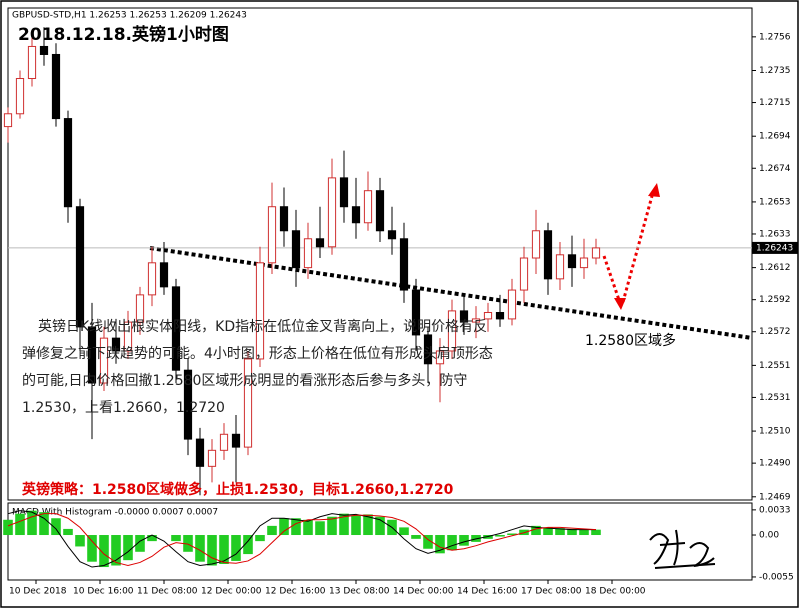  What do you see at coordinates (775, 510) in the screenshot?
I see `y-tick-label: 0.0033` at bounding box center [775, 510].